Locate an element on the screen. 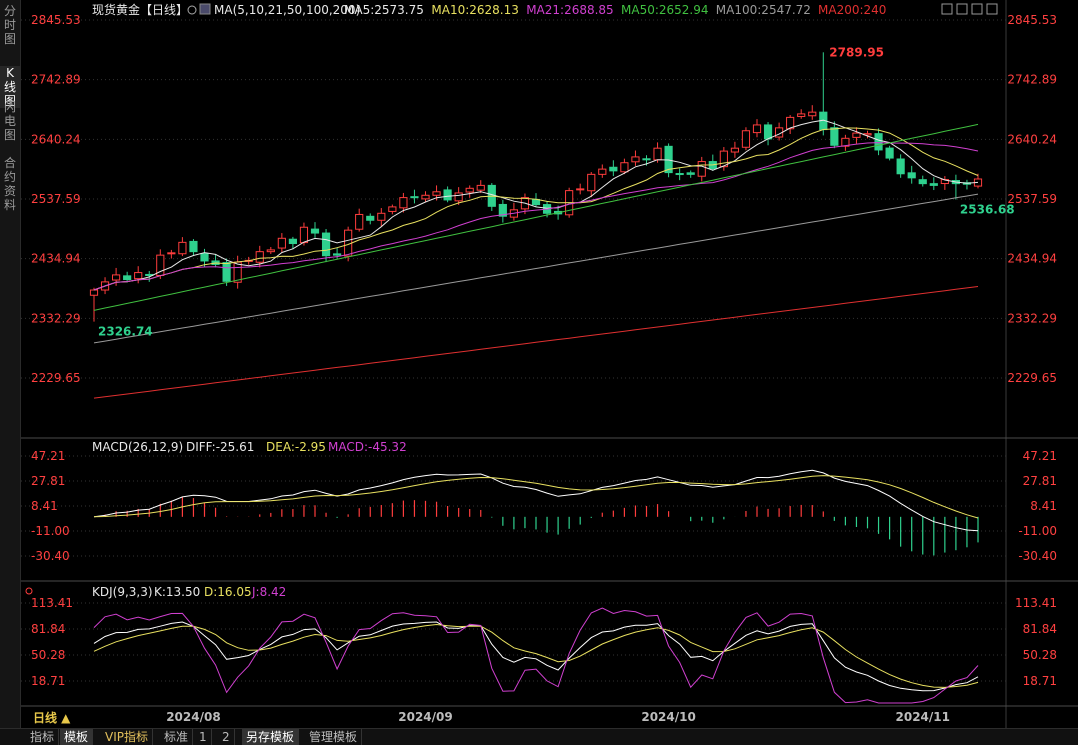 This screenshot has width=1078, height=745. kdj-d-line is located at coordinates (536, 655).